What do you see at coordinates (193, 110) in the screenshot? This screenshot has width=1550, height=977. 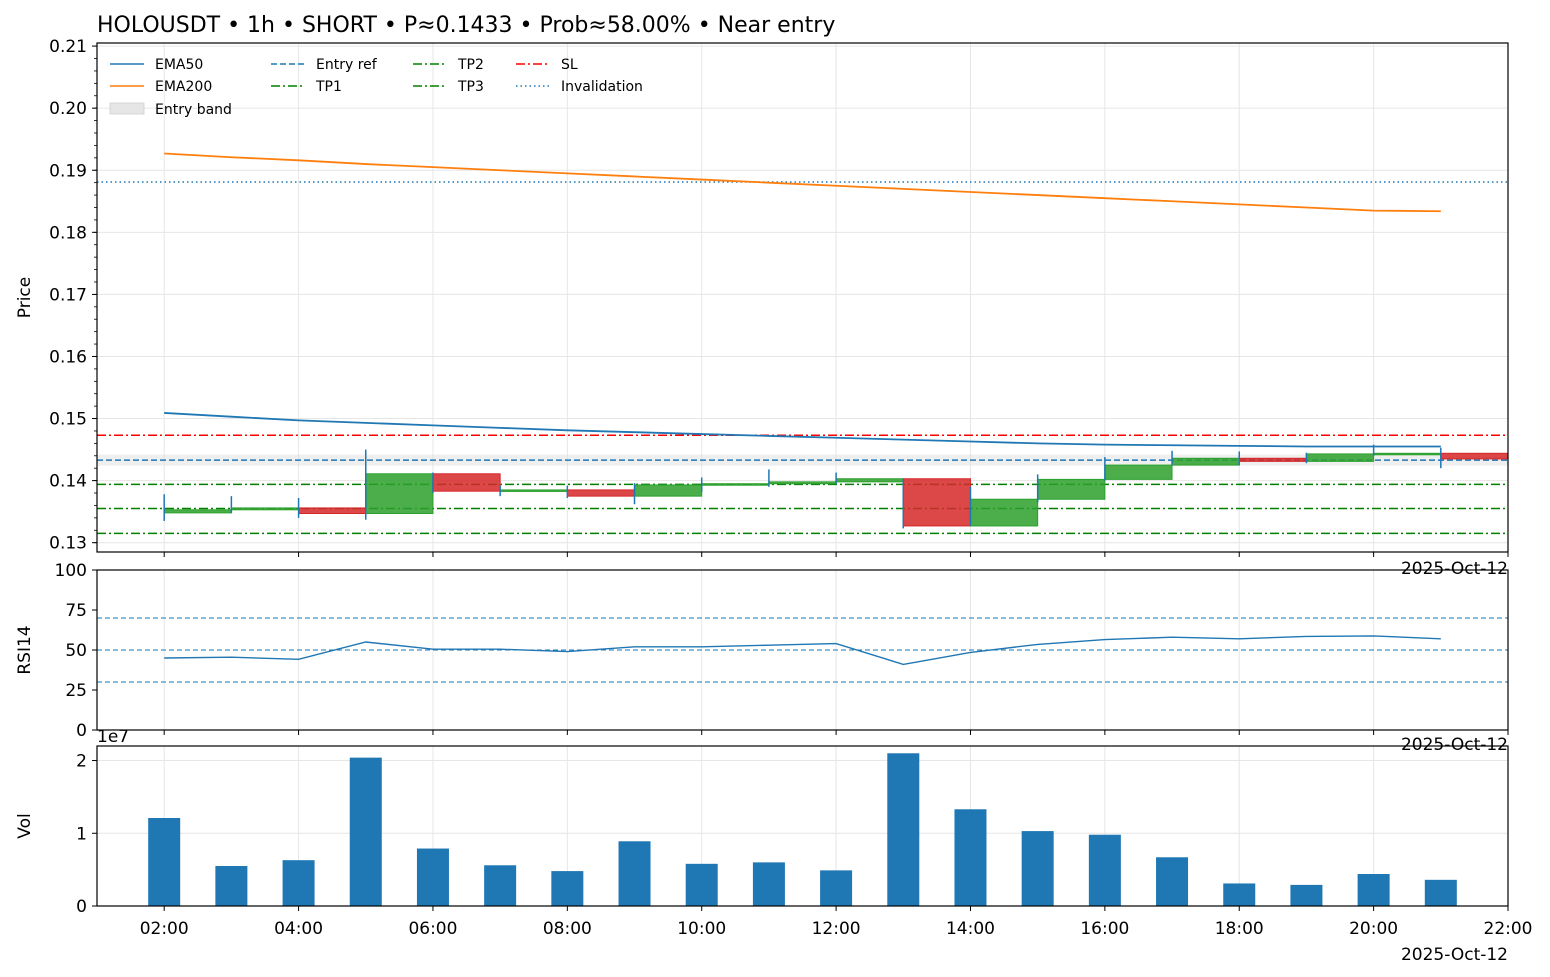 I see `legend-label: Entry band` at bounding box center [193, 110].